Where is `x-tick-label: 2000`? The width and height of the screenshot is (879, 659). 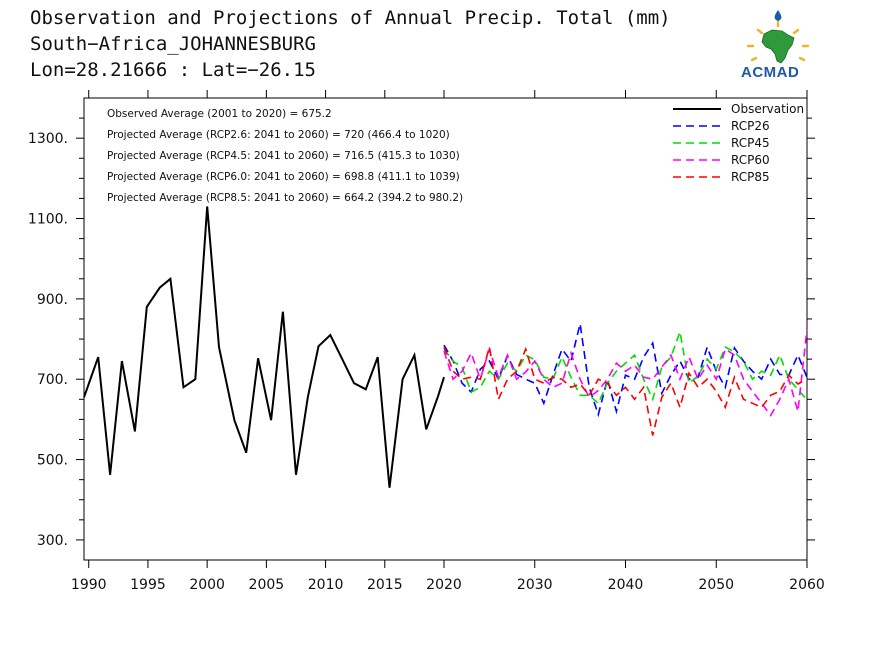 x-tick-label: 2000 is located at coordinates (207, 585).